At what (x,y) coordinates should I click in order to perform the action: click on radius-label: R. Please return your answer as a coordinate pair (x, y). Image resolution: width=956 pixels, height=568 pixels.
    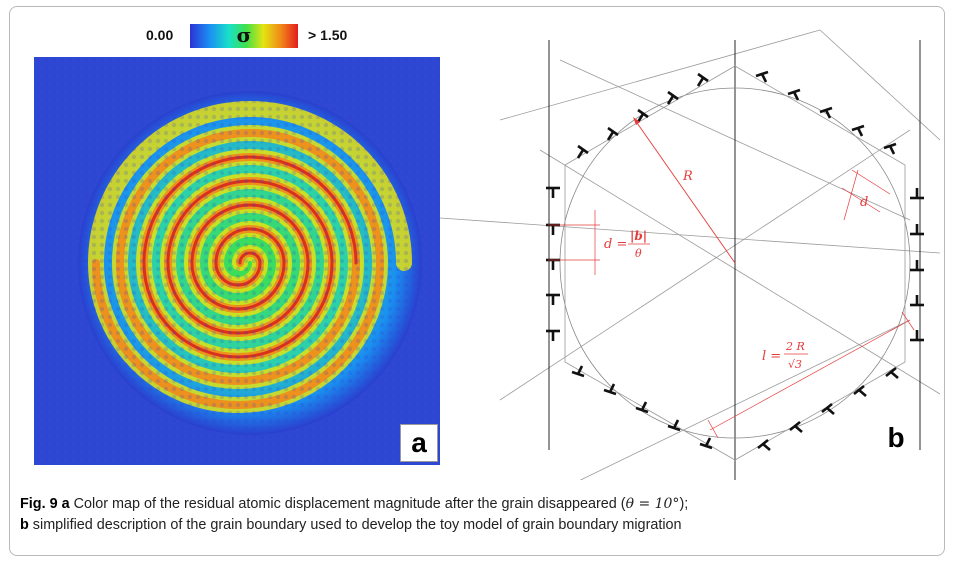
    Looking at the image, I should click on (687, 176).